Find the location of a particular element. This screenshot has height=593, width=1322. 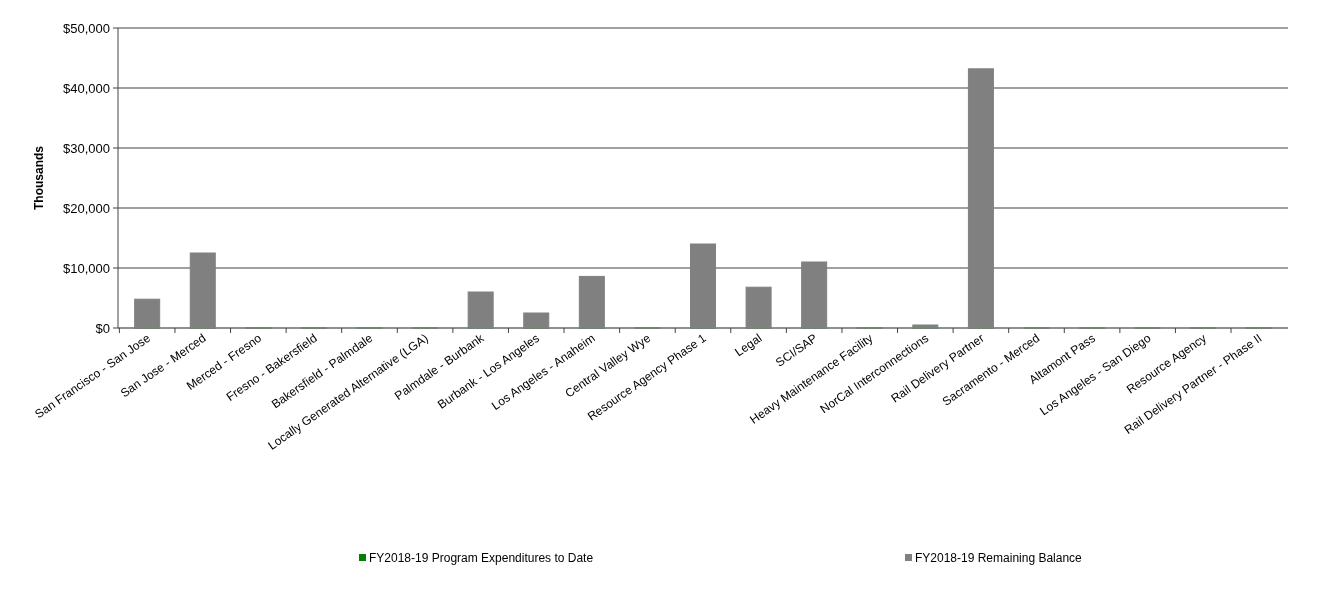

y-tick-label: $40,000 is located at coordinates (86, 88).